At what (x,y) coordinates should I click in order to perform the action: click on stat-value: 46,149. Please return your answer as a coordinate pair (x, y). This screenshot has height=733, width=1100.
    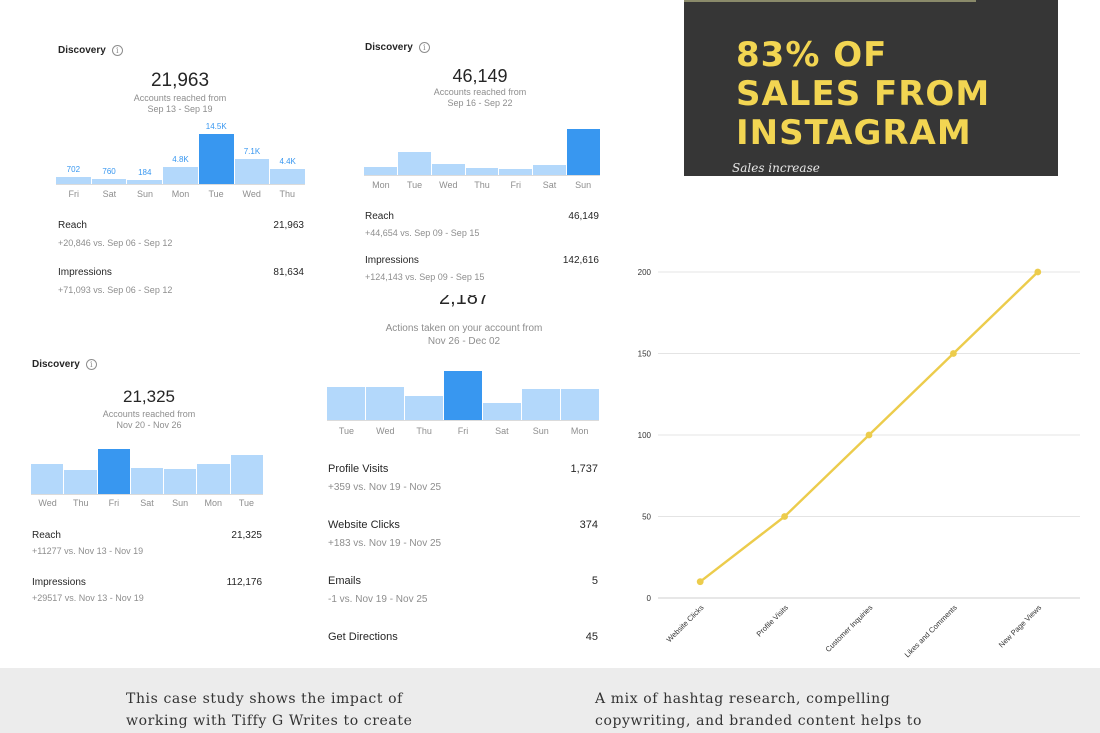
    Looking at the image, I should click on (583, 216).